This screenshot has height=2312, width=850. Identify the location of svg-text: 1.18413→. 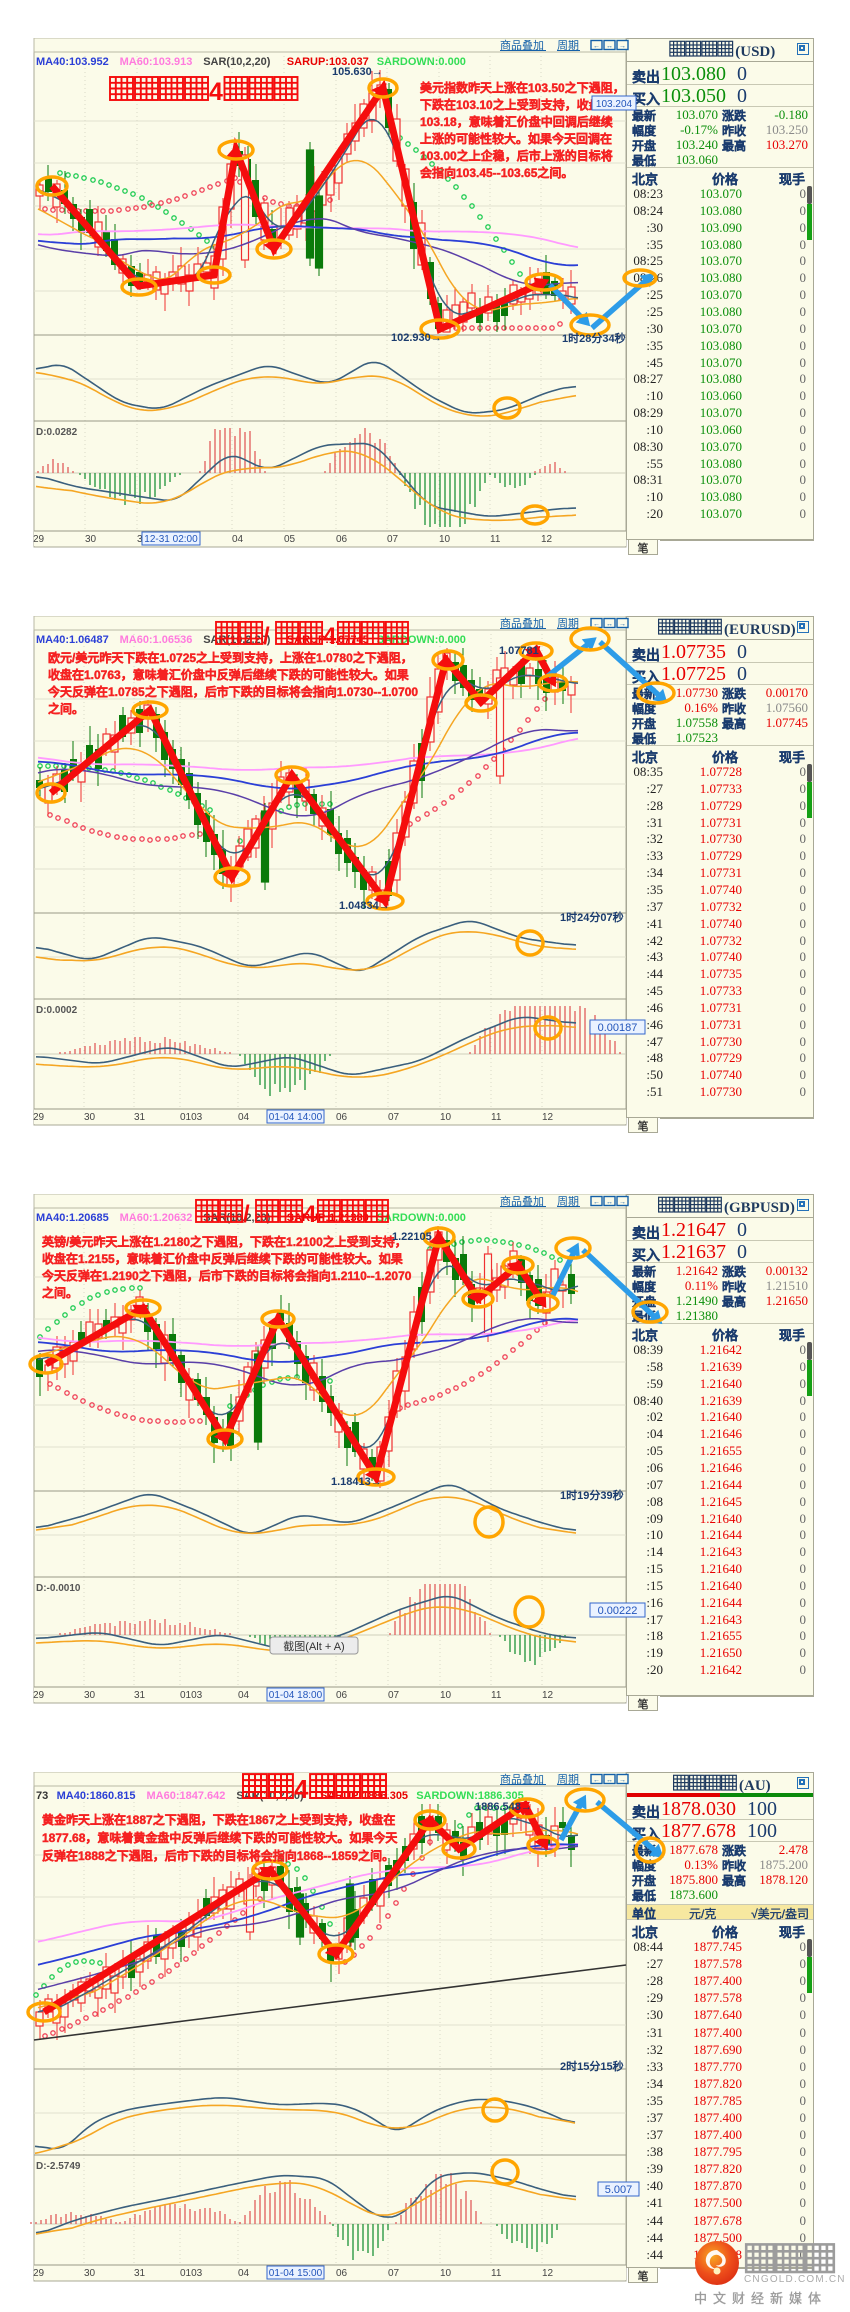
(356, 1482).